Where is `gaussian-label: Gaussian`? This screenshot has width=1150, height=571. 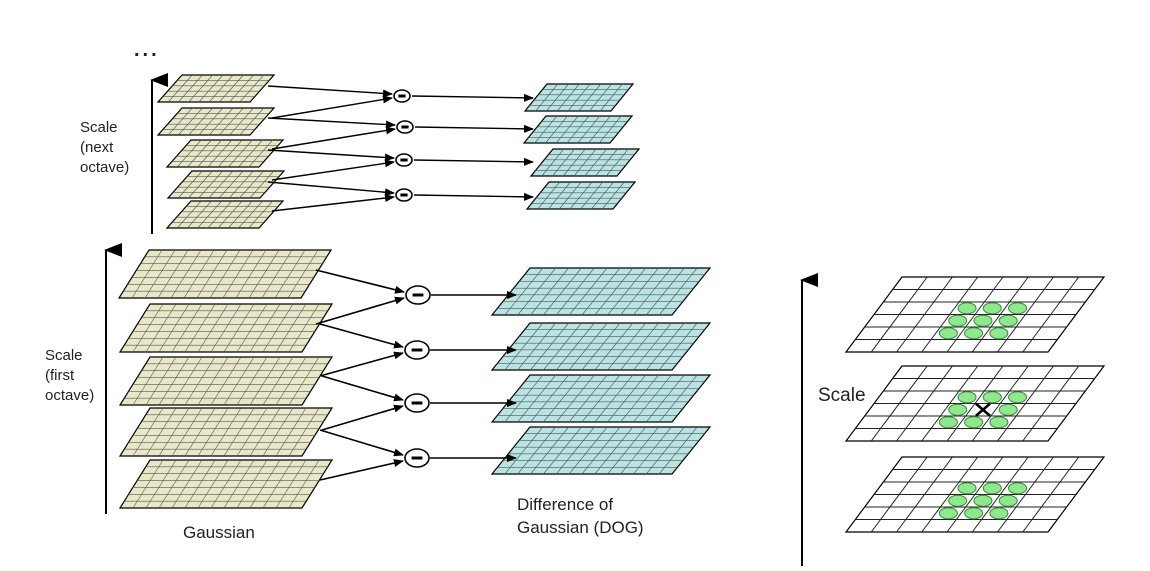
gaussian-label: Gaussian is located at coordinates (219, 532).